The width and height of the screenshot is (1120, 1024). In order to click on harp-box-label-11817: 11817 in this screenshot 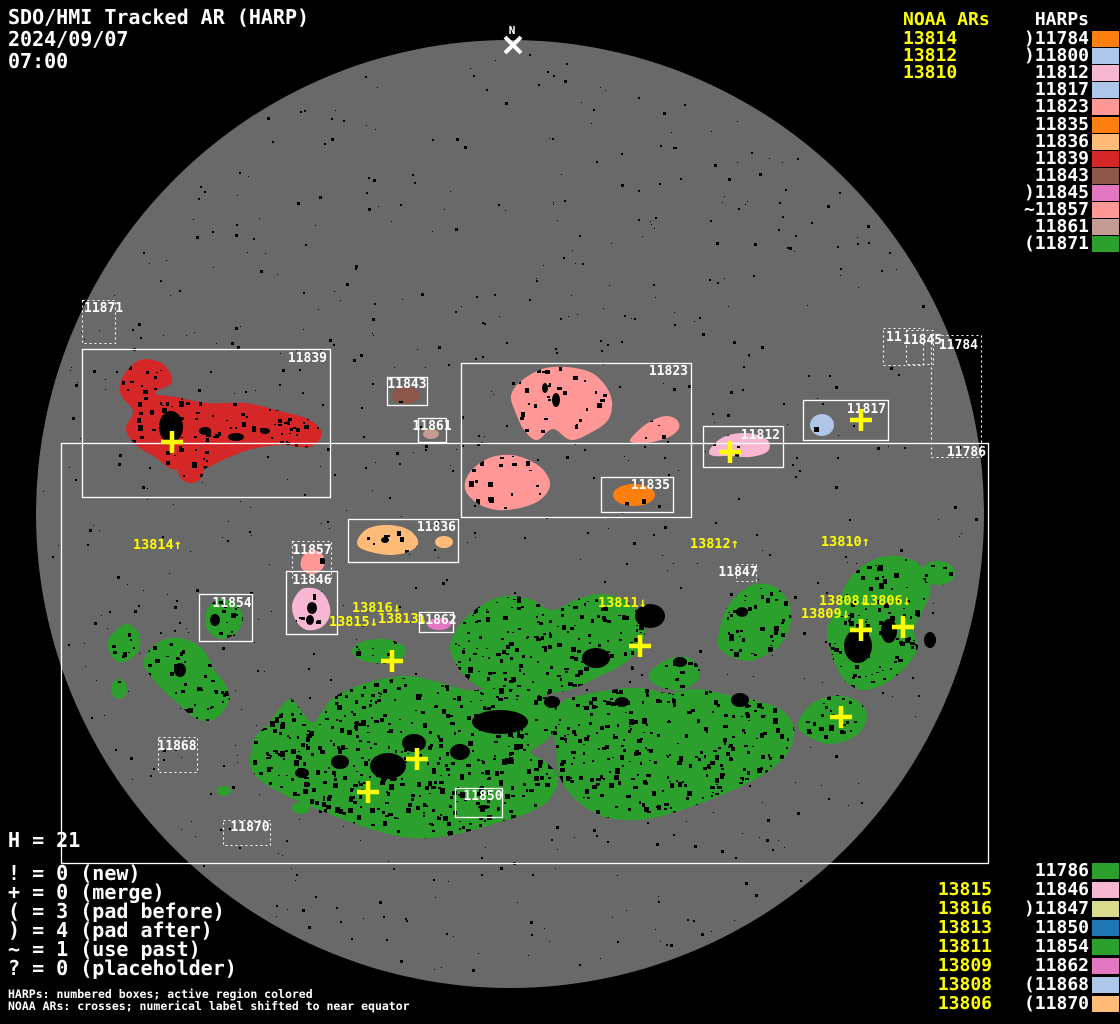, I will do `click(866, 409)`.